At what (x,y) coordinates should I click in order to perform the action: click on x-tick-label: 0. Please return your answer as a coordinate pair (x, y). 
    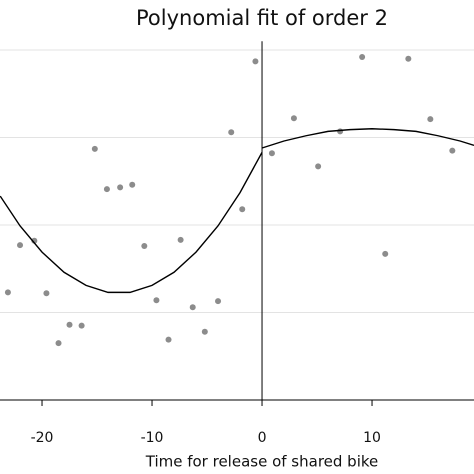
    Looking at the image, I should click on (262, 438).